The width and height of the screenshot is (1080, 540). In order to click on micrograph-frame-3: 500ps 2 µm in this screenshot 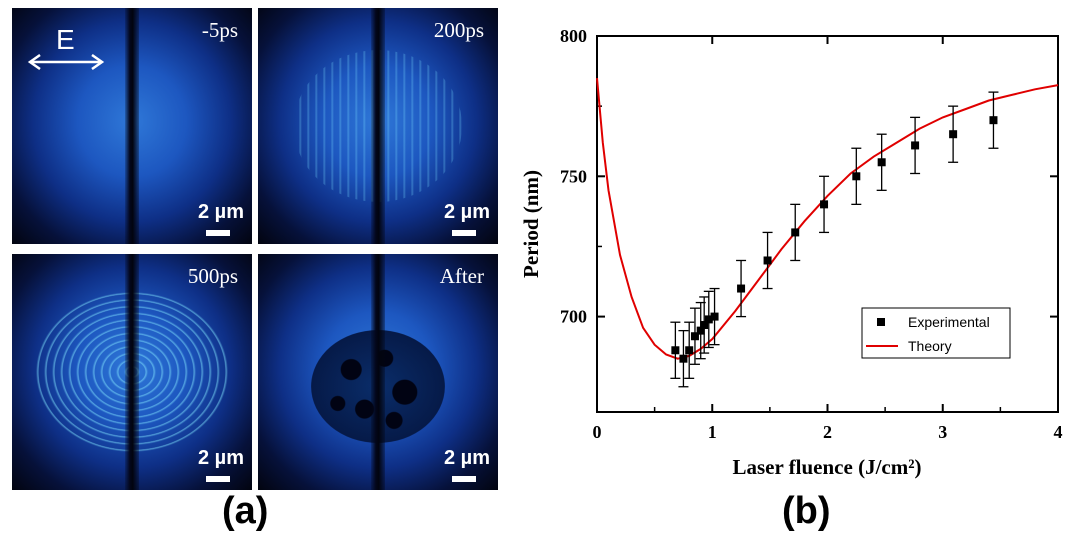, I will do `click(132, 372)`.